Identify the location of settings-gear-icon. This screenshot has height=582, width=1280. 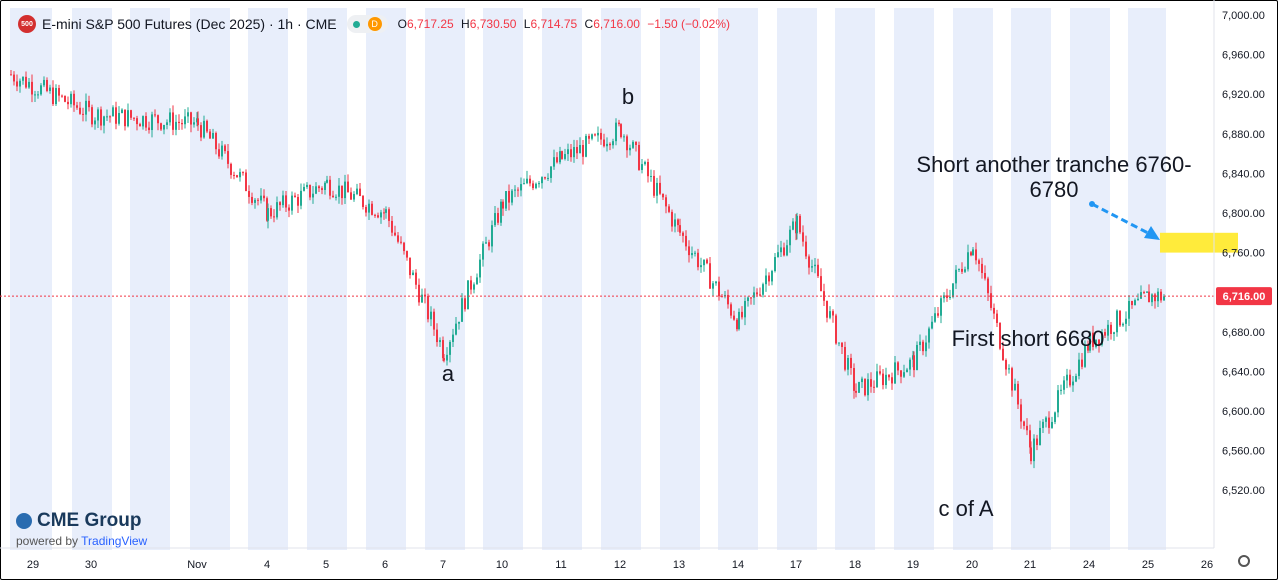
(1244, 561).